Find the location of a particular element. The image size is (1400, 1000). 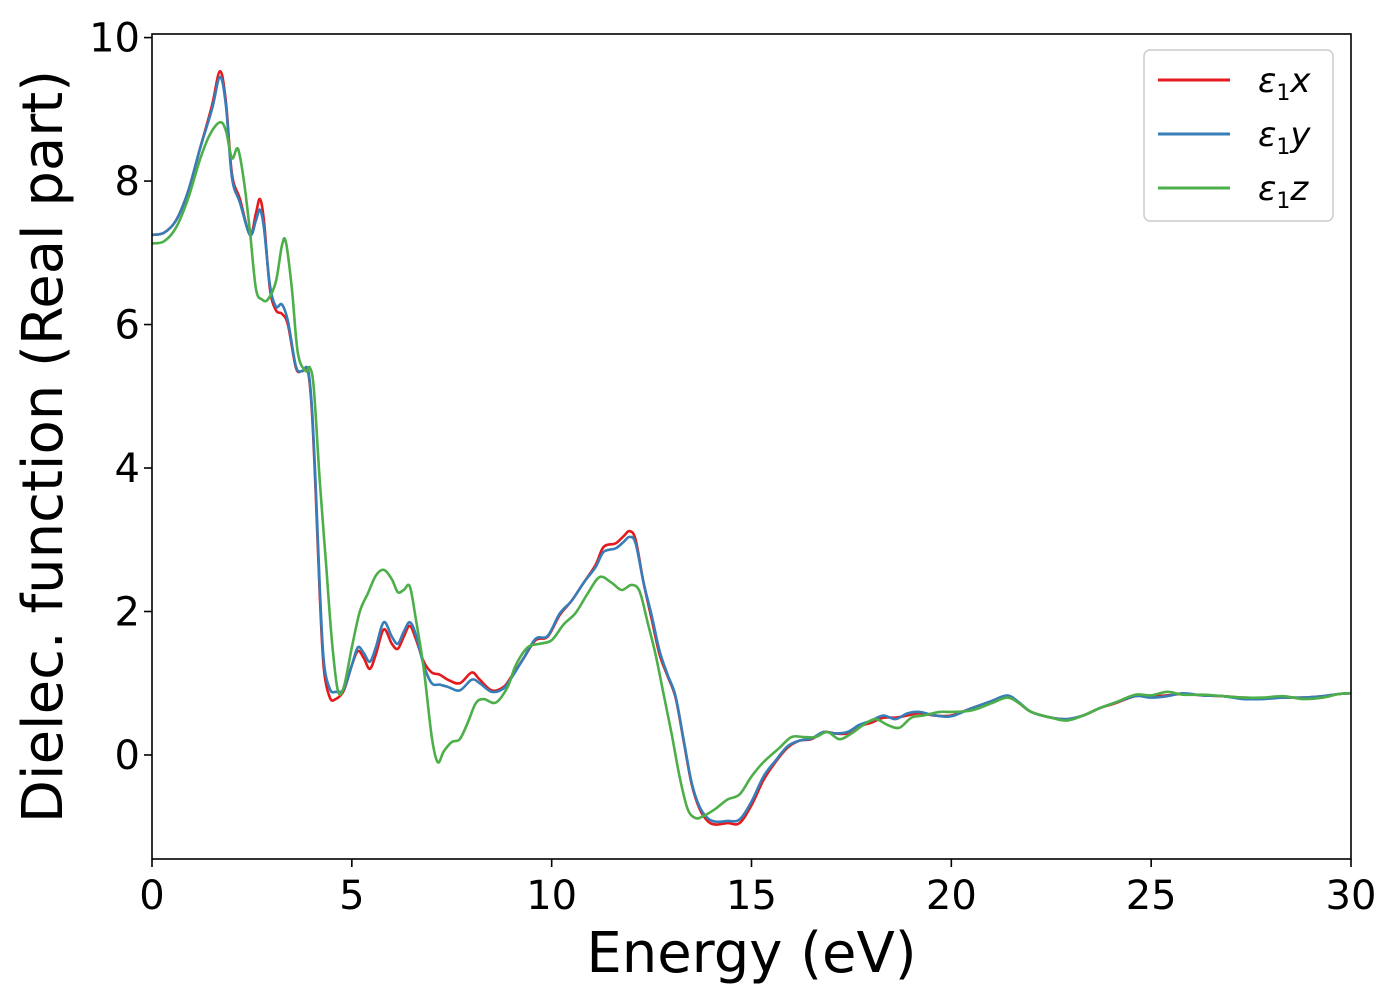

y-tick-label: 4 is located at coordinates (127, 469).